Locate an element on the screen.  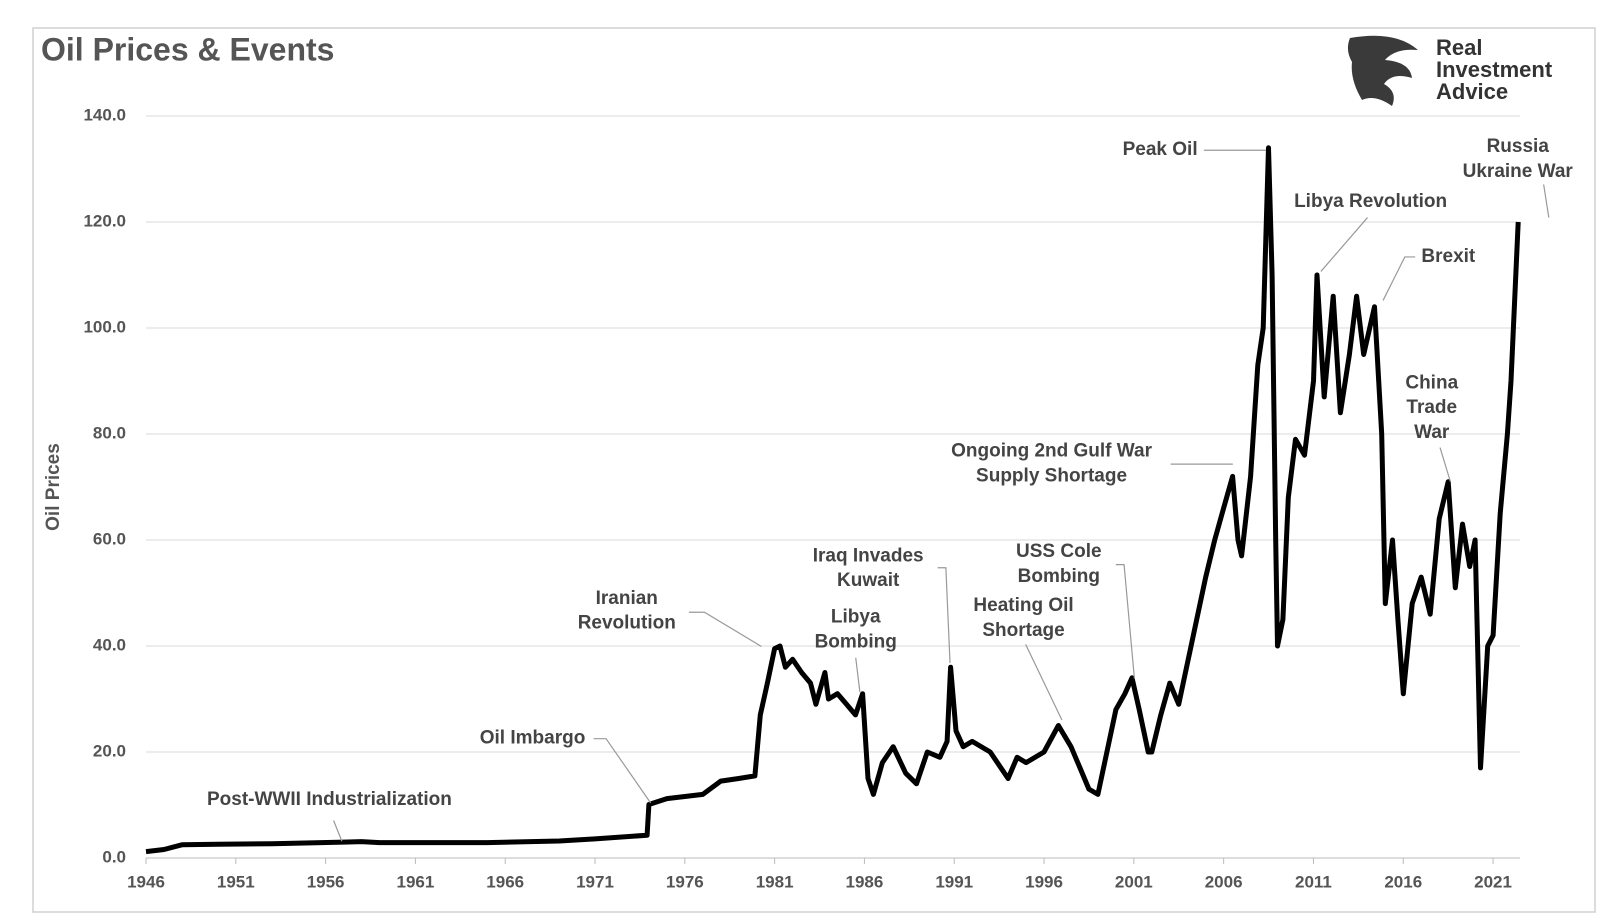
y-axis-label: Oil Prices is located at coordinates (53, 487).